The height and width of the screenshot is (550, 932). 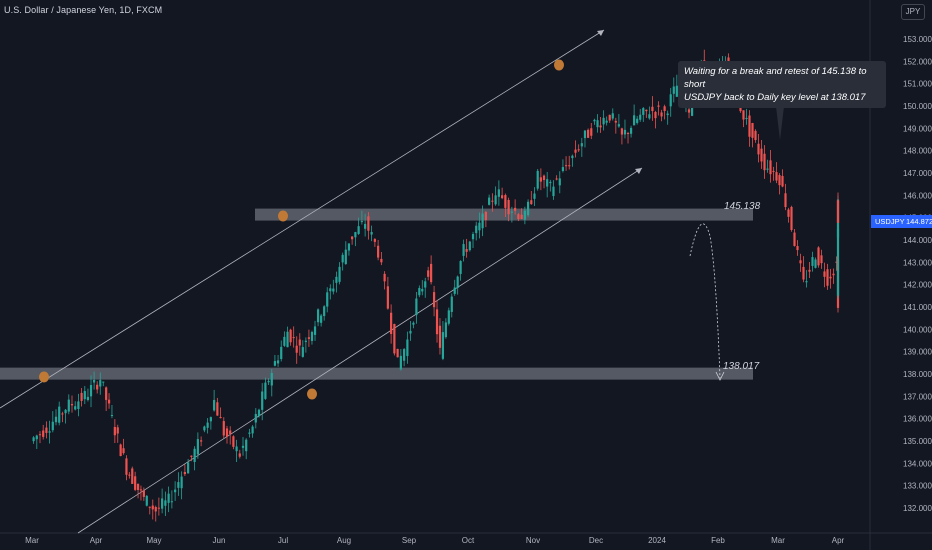 I want to click on price-tick-label: 133.000, so click(x=917, y=486).